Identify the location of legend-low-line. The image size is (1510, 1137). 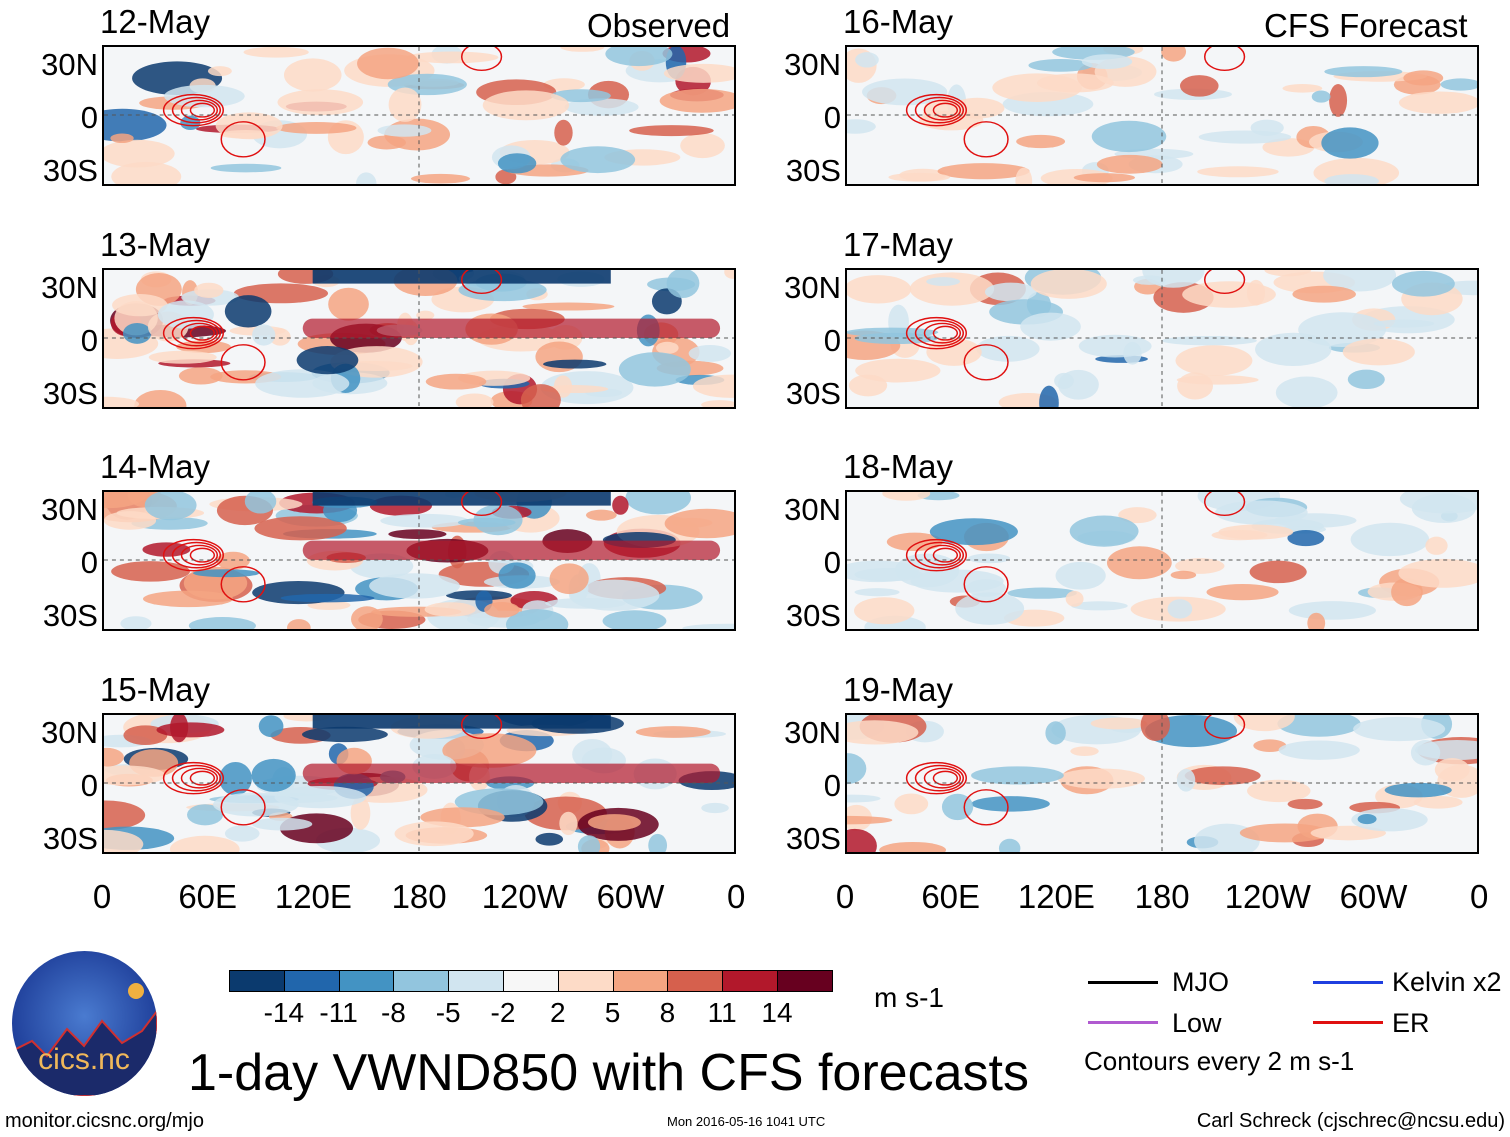
(1123, 1022).